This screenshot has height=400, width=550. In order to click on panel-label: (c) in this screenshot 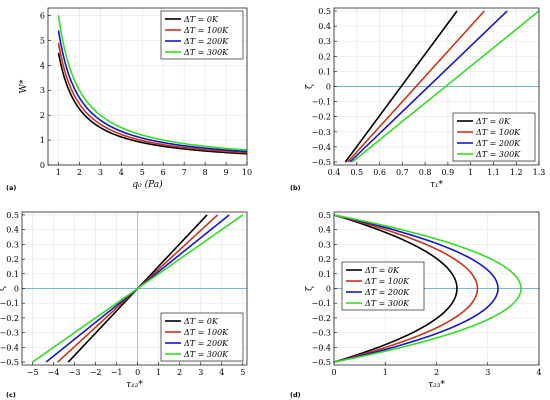, I will do `click(11, 395)`.